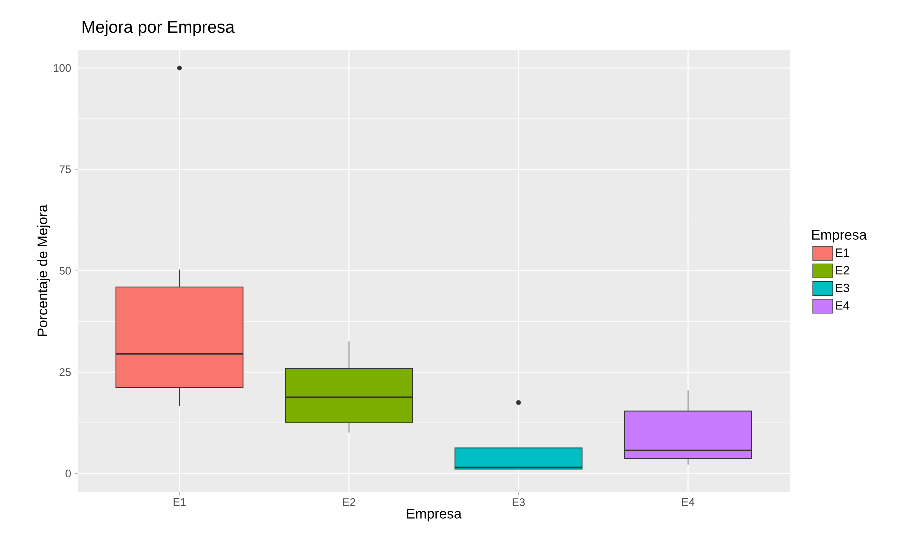 The height and width of the screenshot is (546, 912). Describe the element at coordinates (349, 502) in the screenshot. I see `x-tick-label: E2` at that location.